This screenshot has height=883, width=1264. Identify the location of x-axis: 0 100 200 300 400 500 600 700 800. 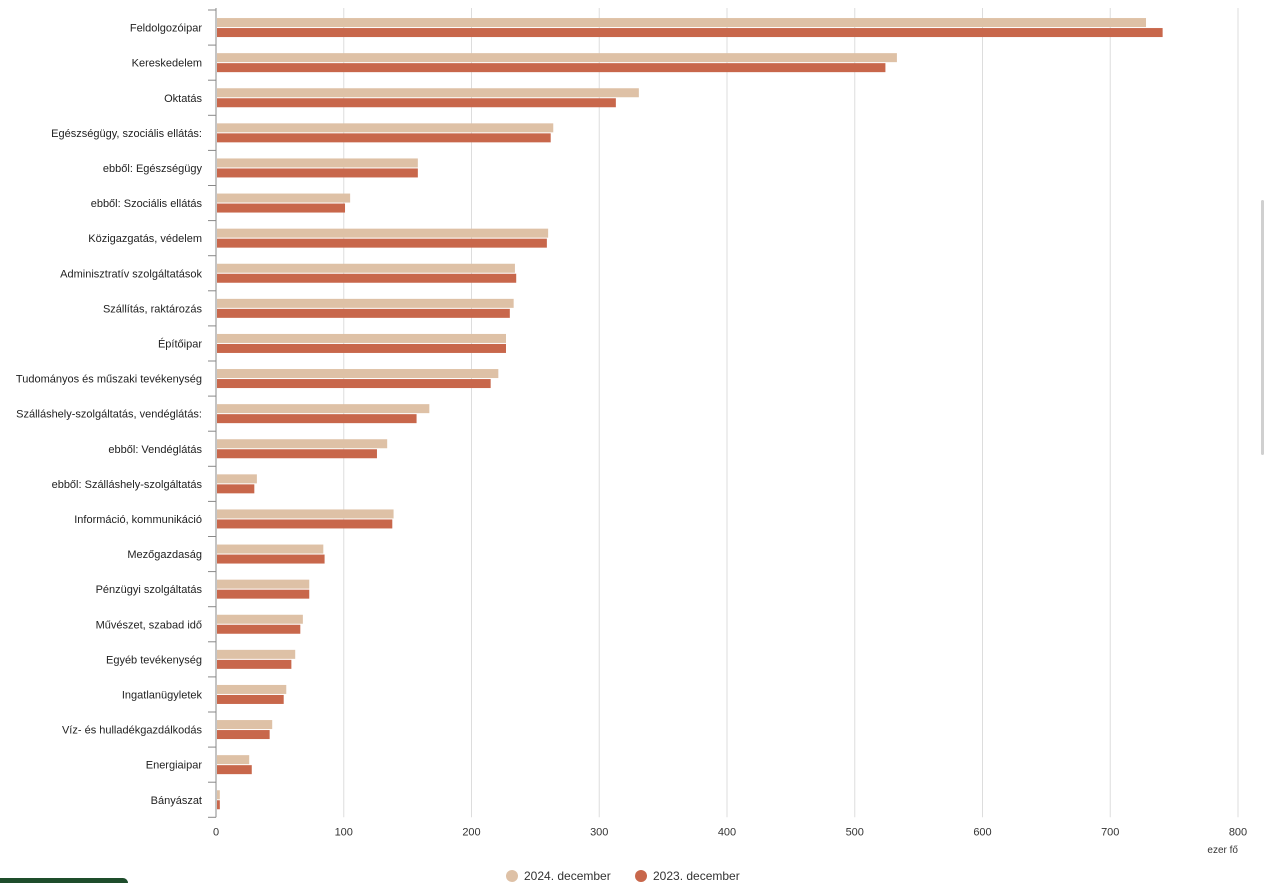
(730, 832).